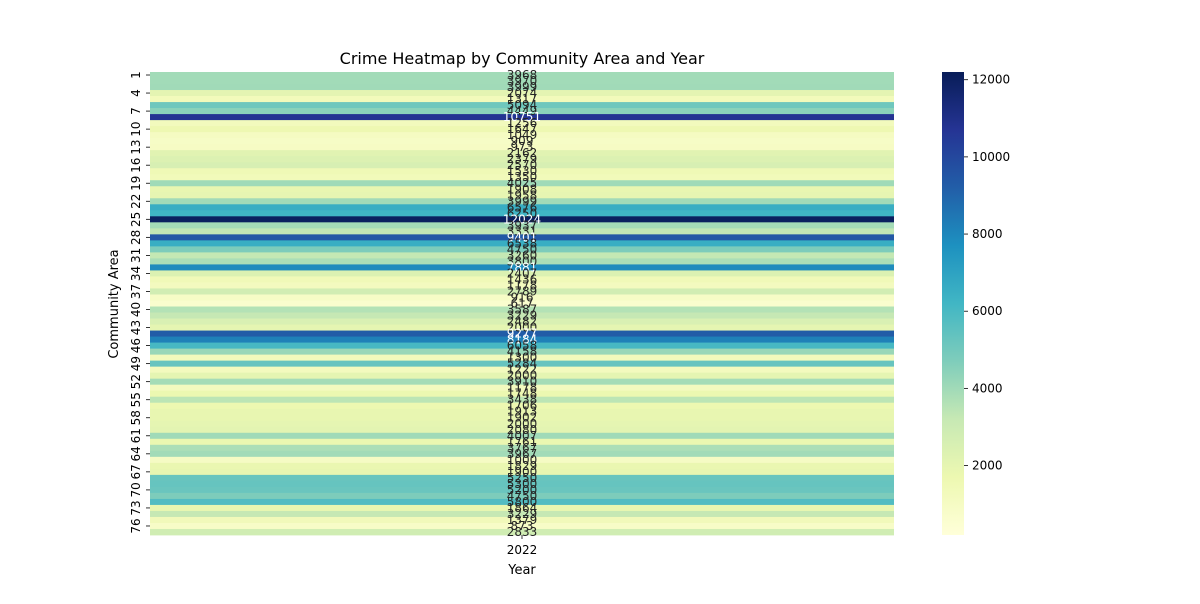  Describe the element at coordinates (991, 157) in the screenshot. I see `colorbar-tick-label: 10000` at that location.